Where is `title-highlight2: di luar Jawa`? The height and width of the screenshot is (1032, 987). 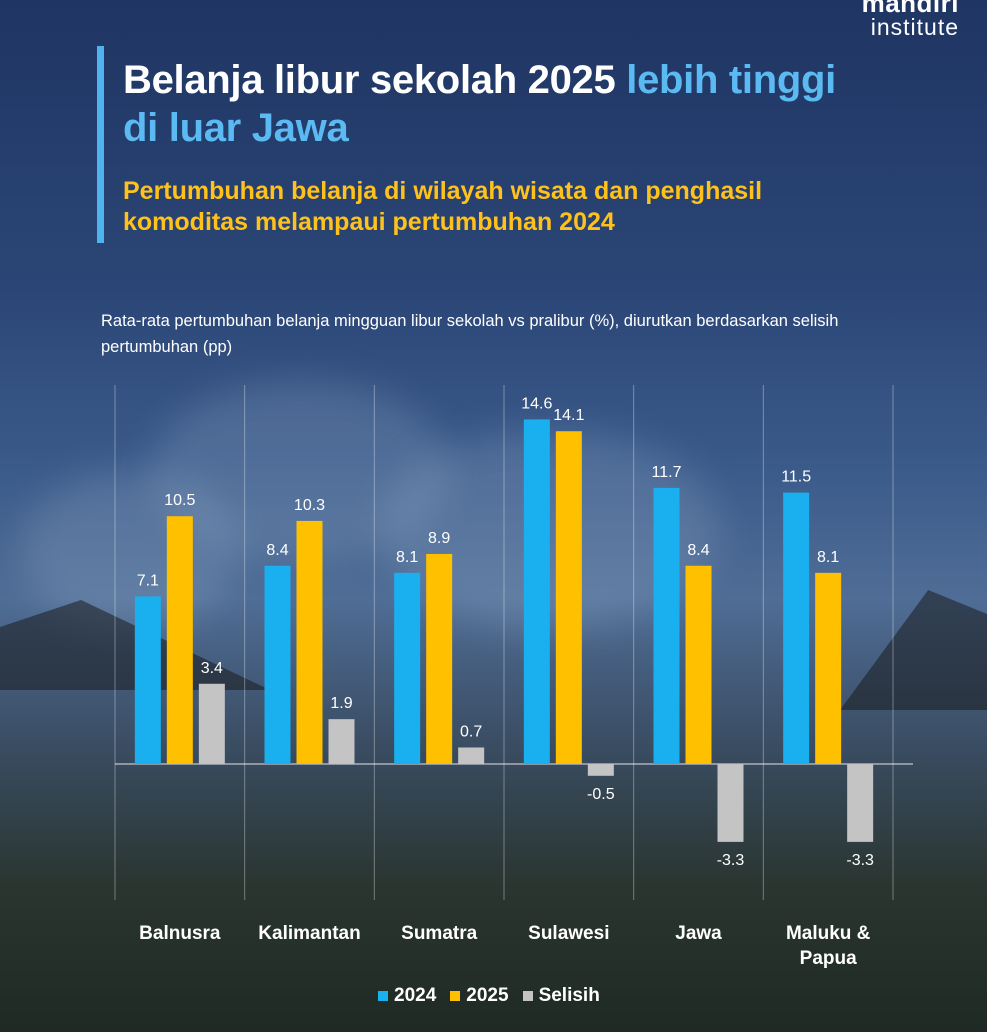
title-highlight2: di luar Jawa is located at coordinates (236, 128).